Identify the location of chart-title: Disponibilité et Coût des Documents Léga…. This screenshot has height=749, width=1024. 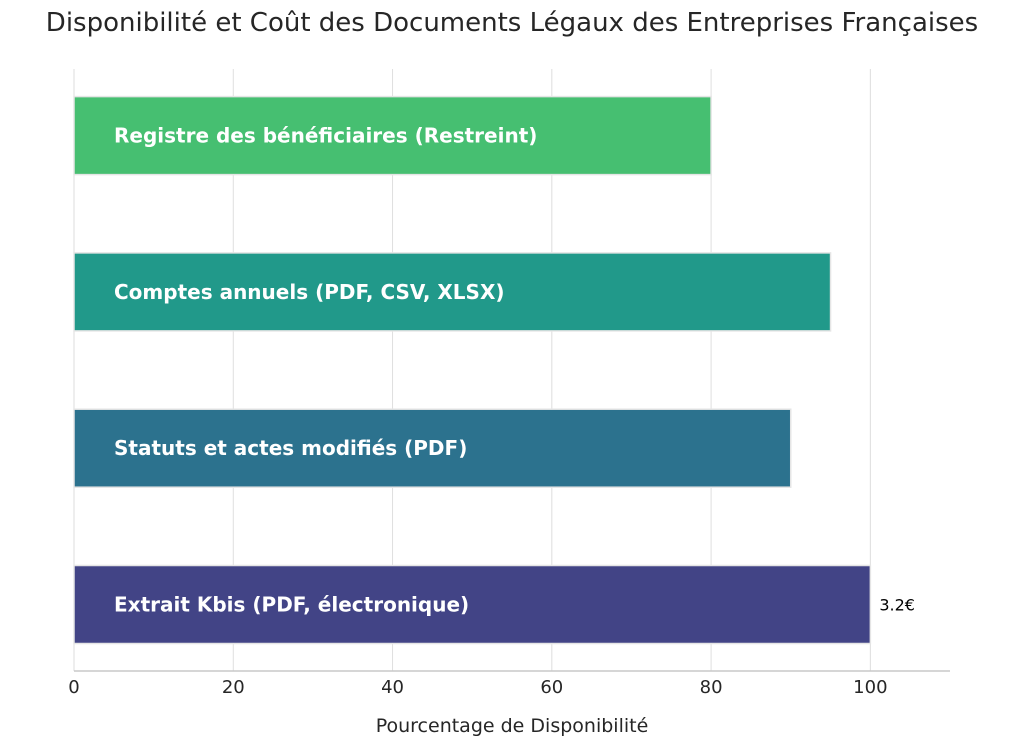
(512, 23).